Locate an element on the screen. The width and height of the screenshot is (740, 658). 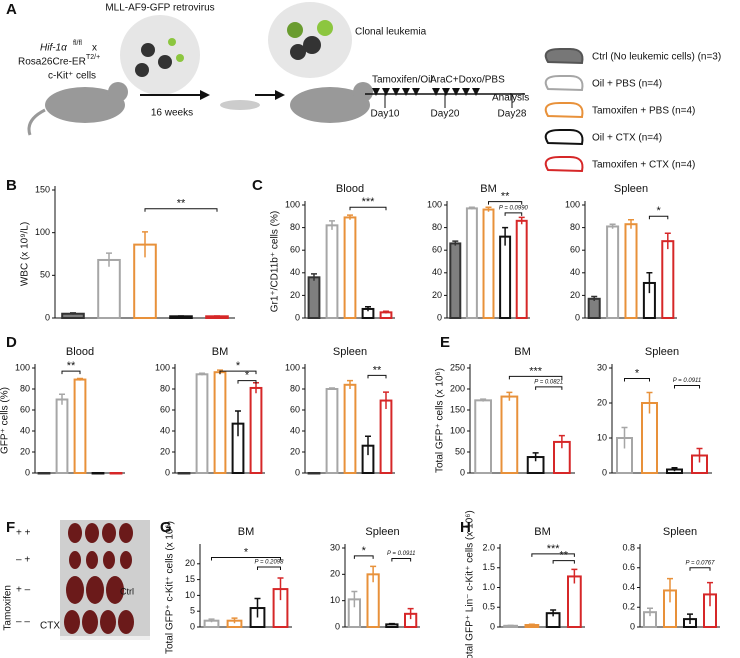
legend-label: Oil + PBS (n=4) is located at coordinates (627, 84).